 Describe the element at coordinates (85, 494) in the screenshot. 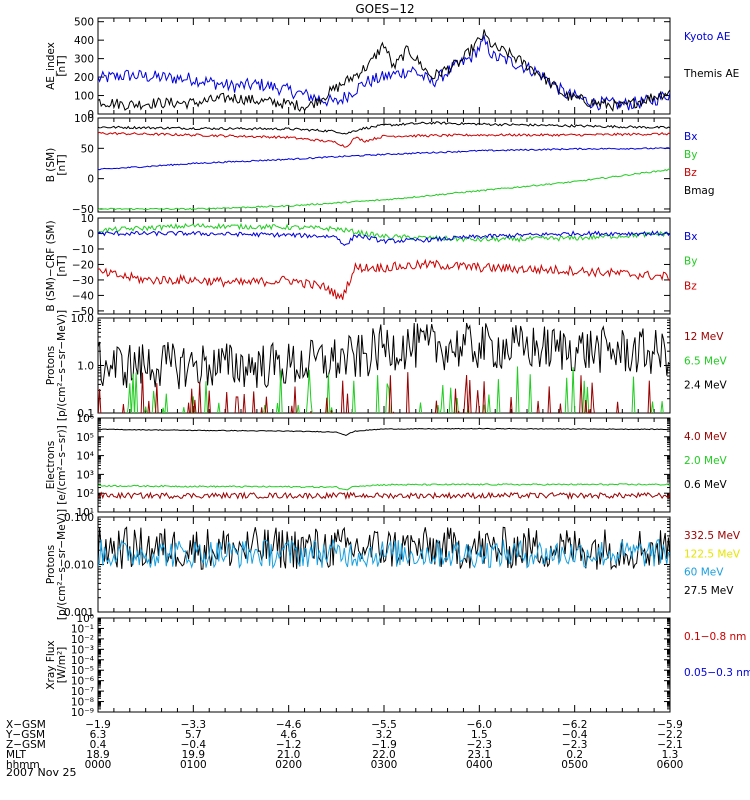

I see `y-tick-label: 10²` at that location.